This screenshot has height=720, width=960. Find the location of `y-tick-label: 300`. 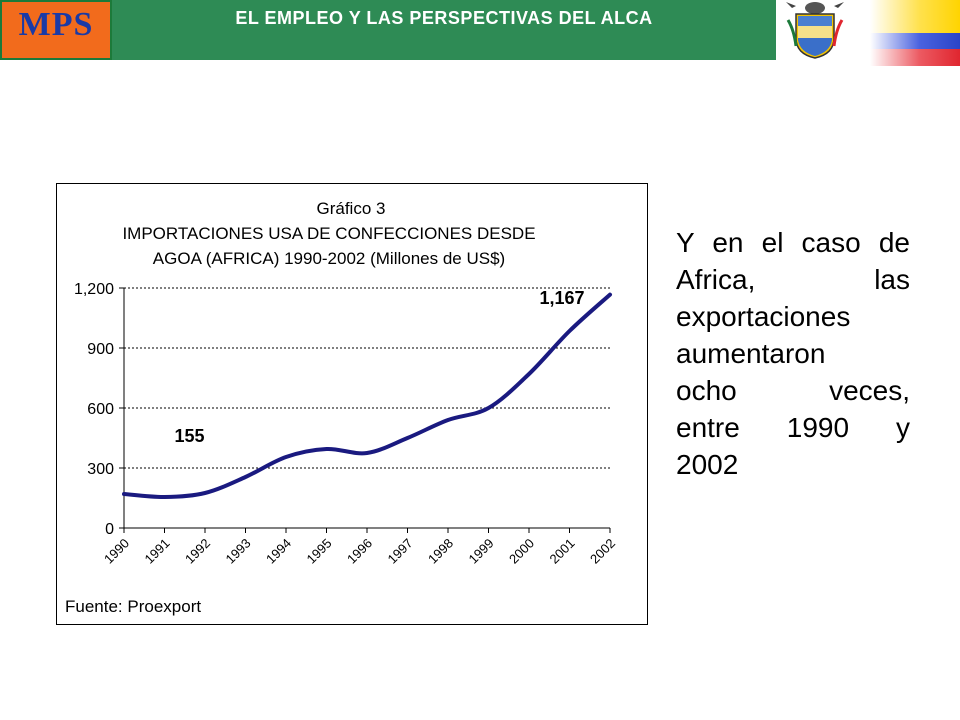

y-tick-label: 300 is located at coordinates (100, 469).